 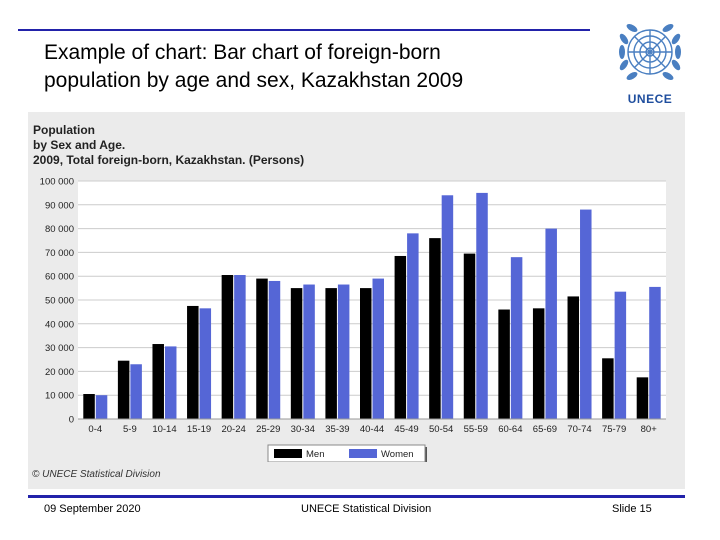 I want to click on unece-logo: UNECE, so click(x=650, y=60).